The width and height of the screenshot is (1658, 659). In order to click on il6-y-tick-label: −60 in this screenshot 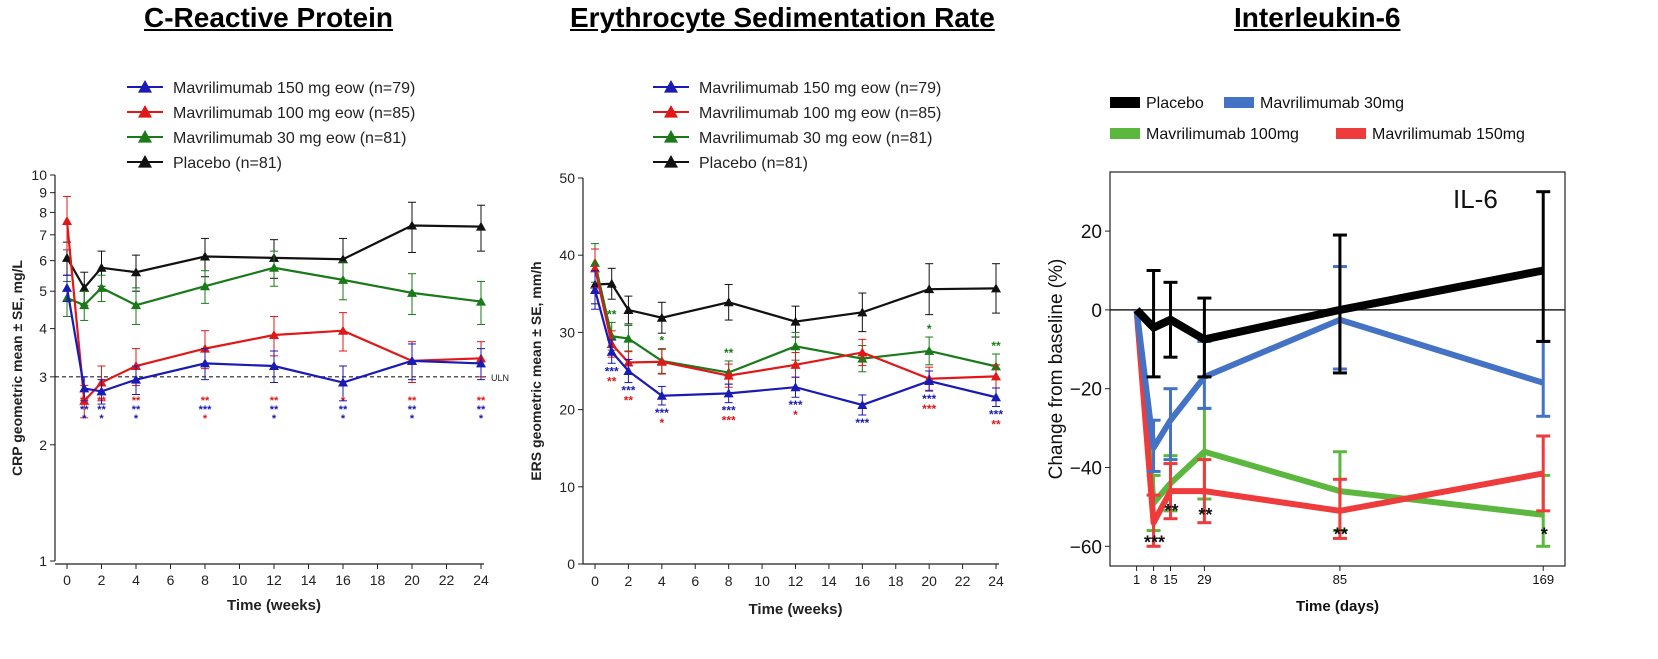, I will do `click(1086, 547)`.